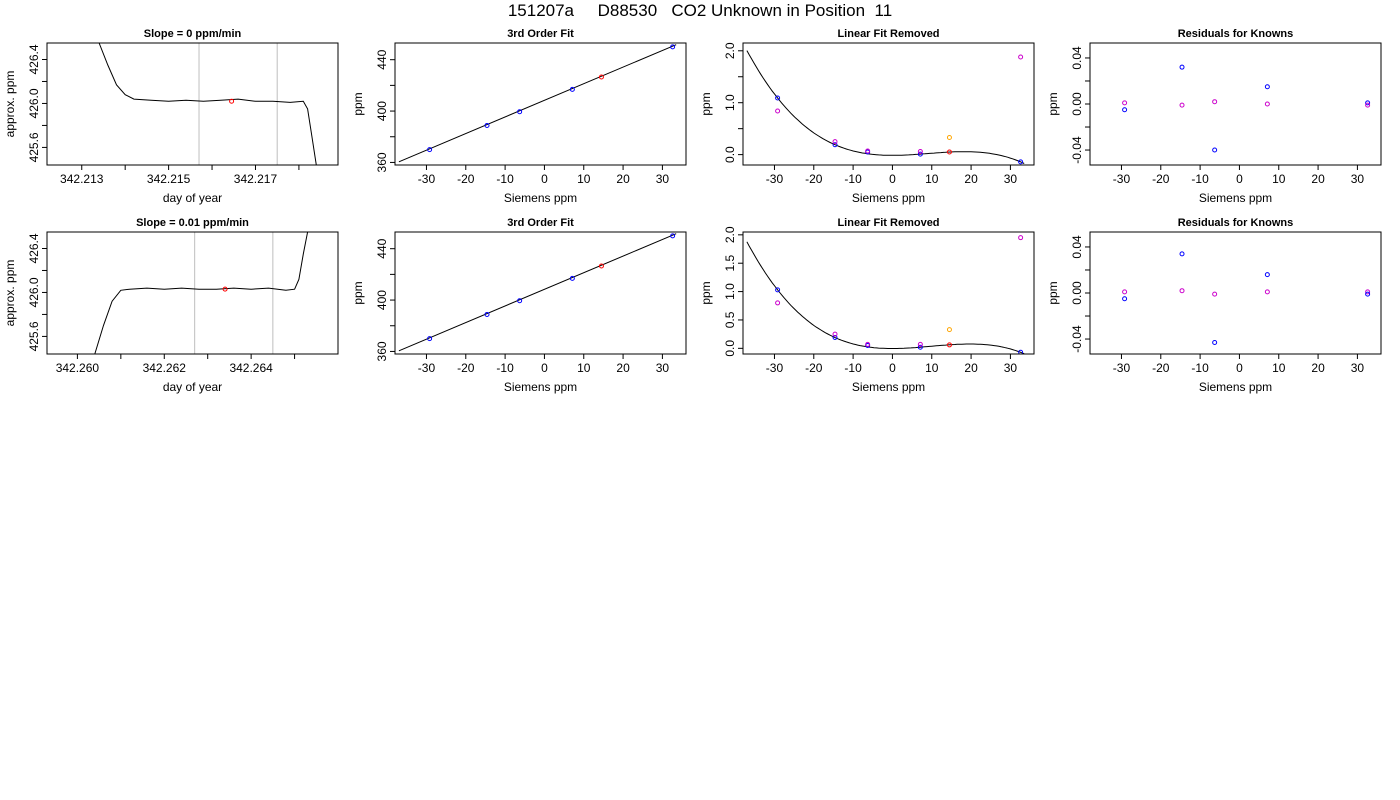 Image resolution: width=1400 pixels, height=800 pixels. What do you see at coordinates (537, 103) in the screenshot?
I see `fit-line` at bounding box center [537, 103].